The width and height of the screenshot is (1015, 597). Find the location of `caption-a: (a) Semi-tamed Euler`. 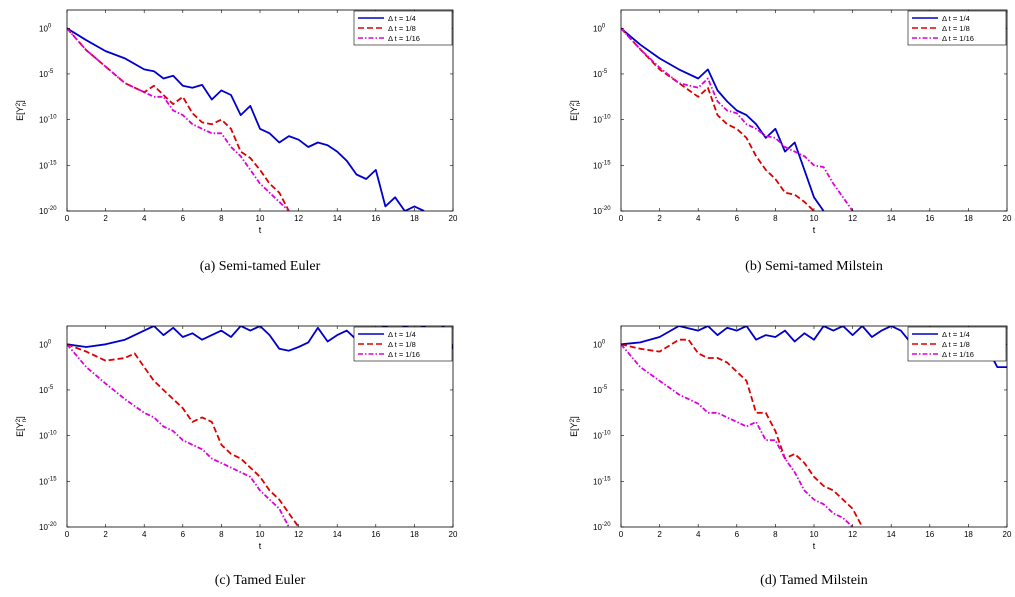

caption-a: (a) Semi-tamed Euler is located at coordinates (260, 266).